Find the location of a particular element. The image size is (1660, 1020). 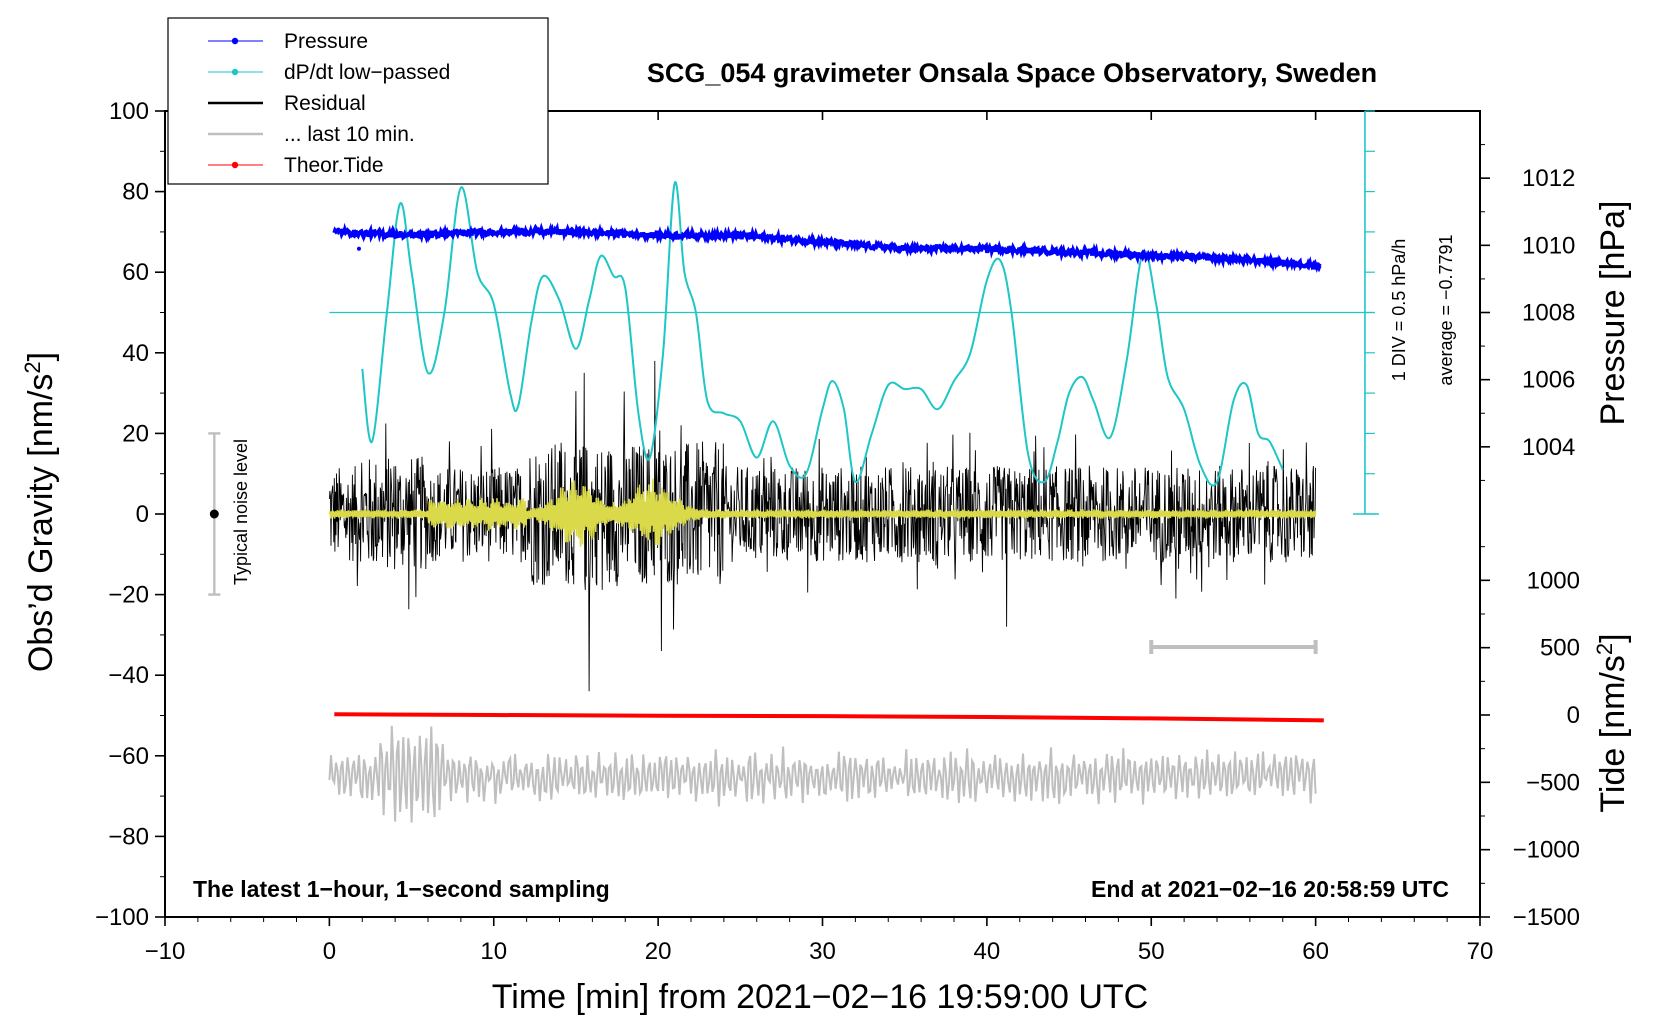

pressure-tick-label: 1008 is located at coordinates (1548, 313).